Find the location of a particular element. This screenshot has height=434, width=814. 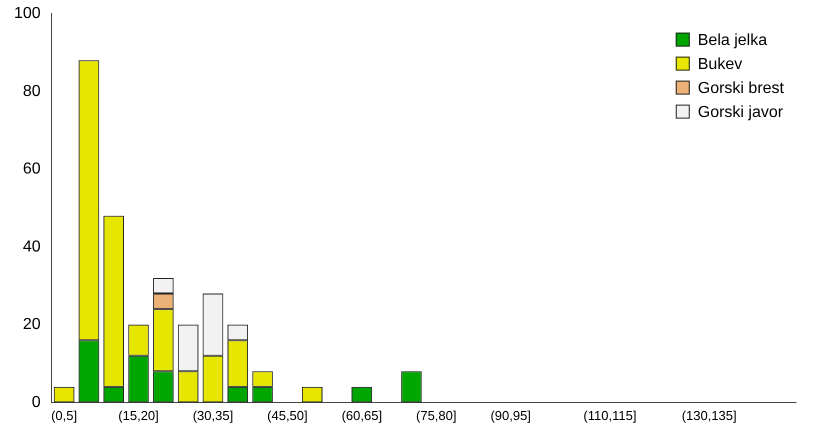

y-tick-label: 20 is located at coordinates (31, 325).